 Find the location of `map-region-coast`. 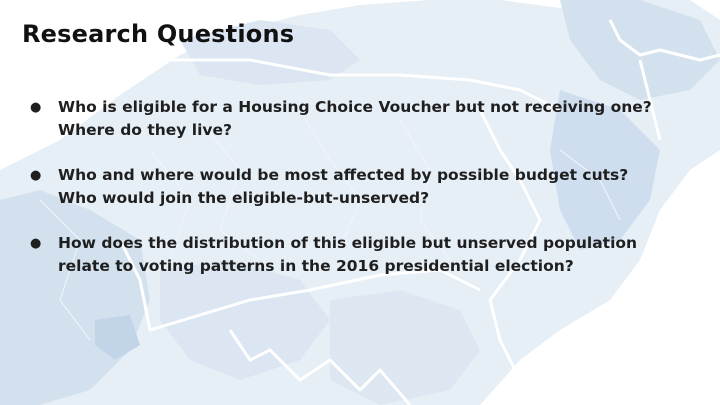

map-region-coast is located at coordinates (605, 170).